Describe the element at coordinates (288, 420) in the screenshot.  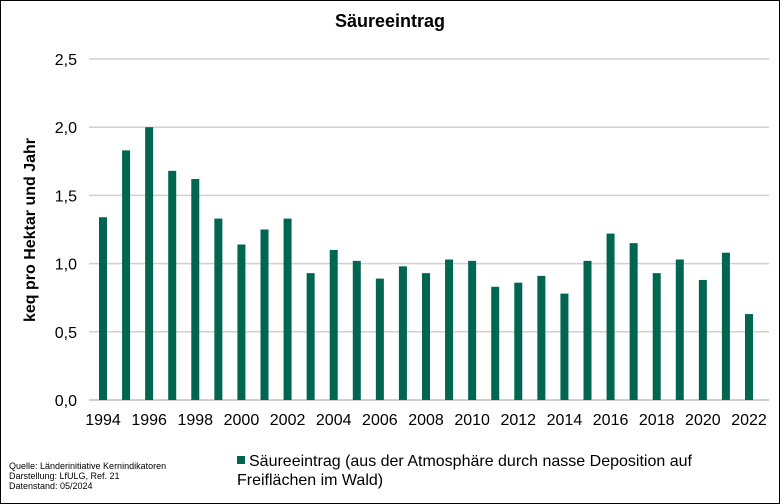
I see `x-tick-label: 2002` at that location.